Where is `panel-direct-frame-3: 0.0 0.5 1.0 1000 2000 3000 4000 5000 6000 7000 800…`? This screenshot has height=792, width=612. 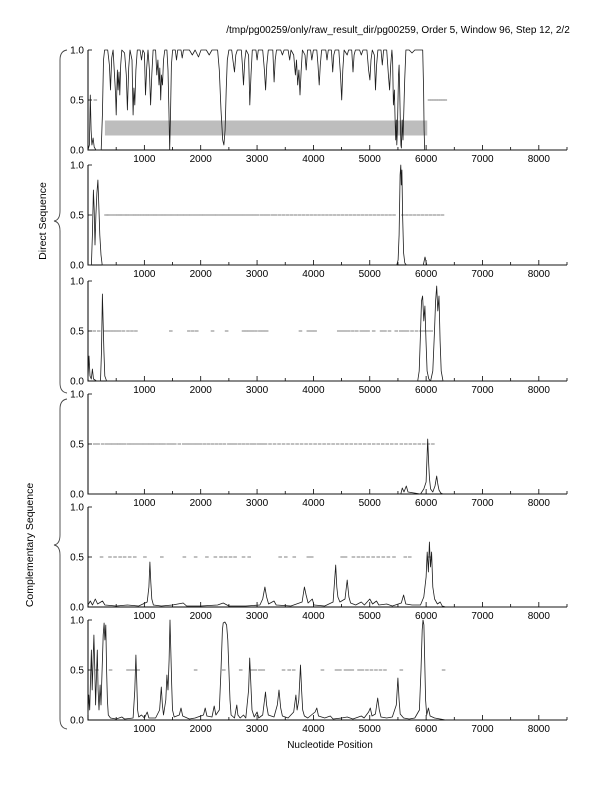
panel-direct-frame-3: 0.0 0.5 1.0 1000 2000 3000 4000 5000 6000 7000 800… is located at coordinates (319, 336).